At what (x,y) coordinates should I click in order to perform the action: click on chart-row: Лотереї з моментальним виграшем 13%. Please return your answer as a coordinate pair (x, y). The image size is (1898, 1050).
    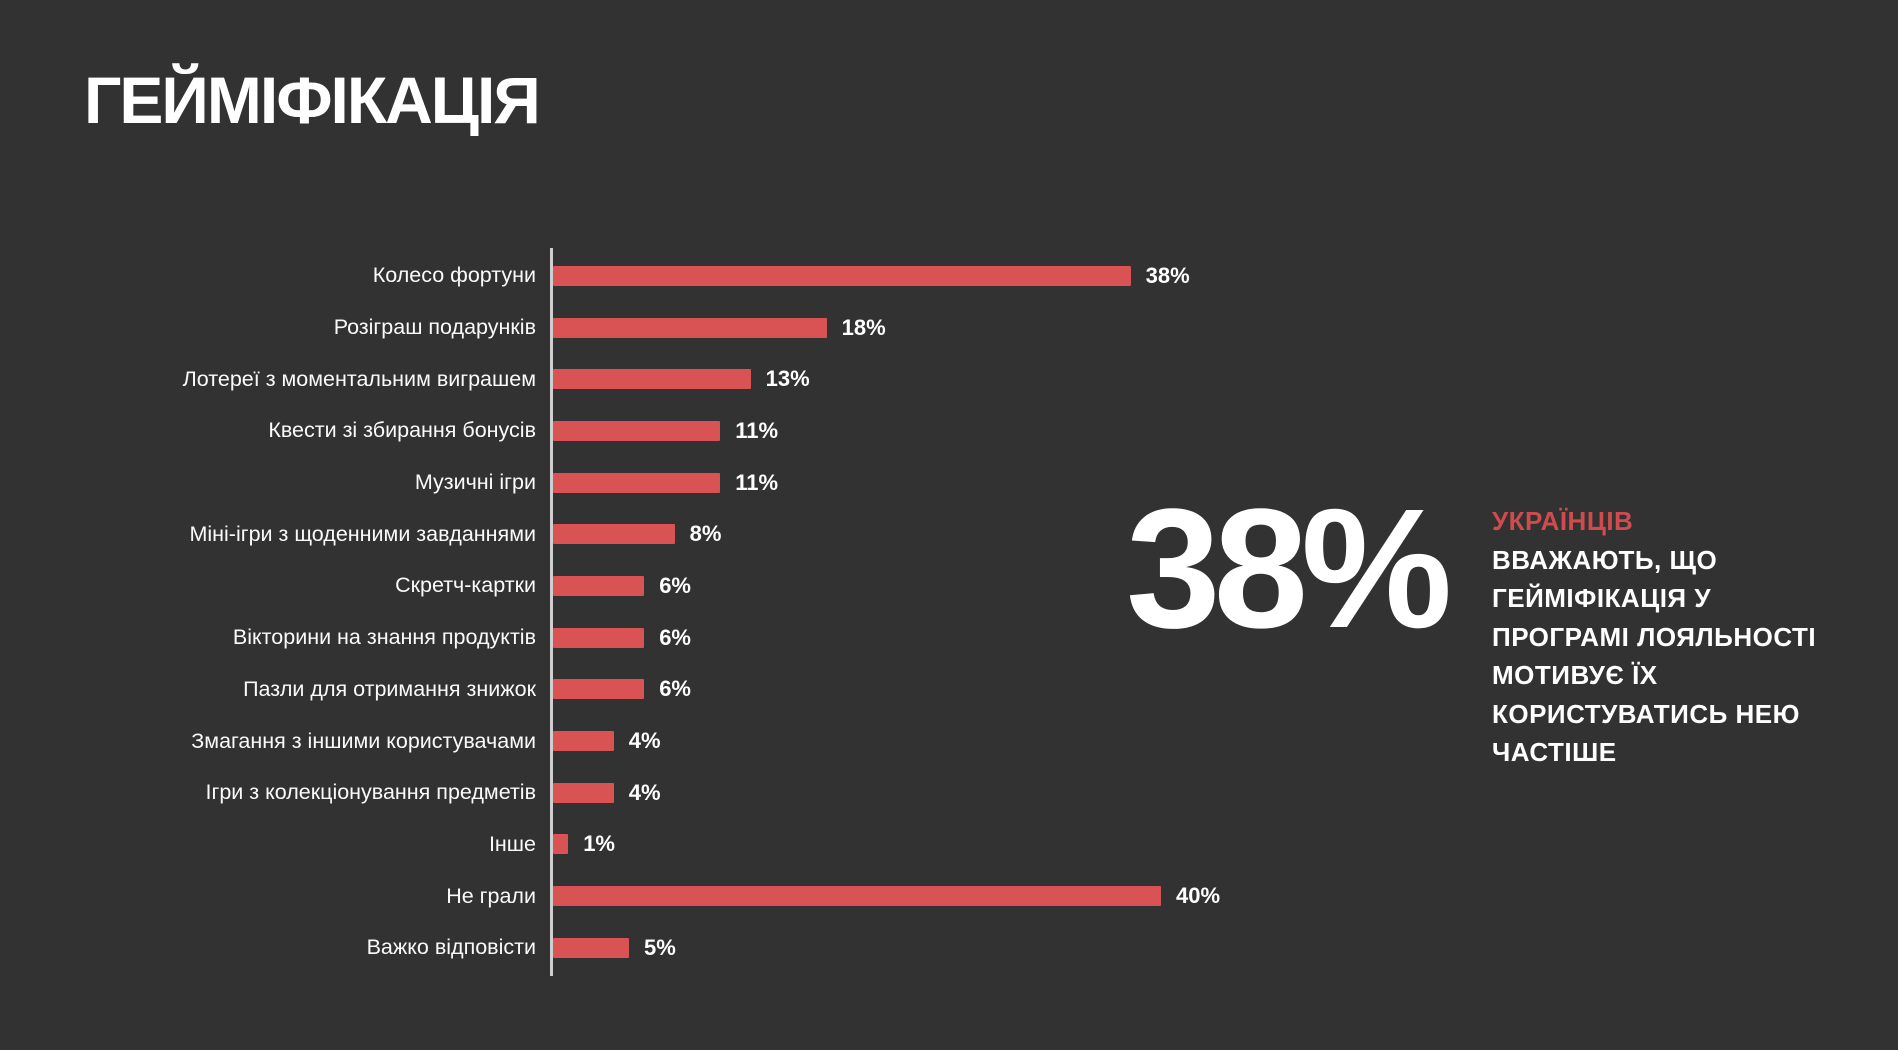
    Looking at the image, I should click on (949, 379).